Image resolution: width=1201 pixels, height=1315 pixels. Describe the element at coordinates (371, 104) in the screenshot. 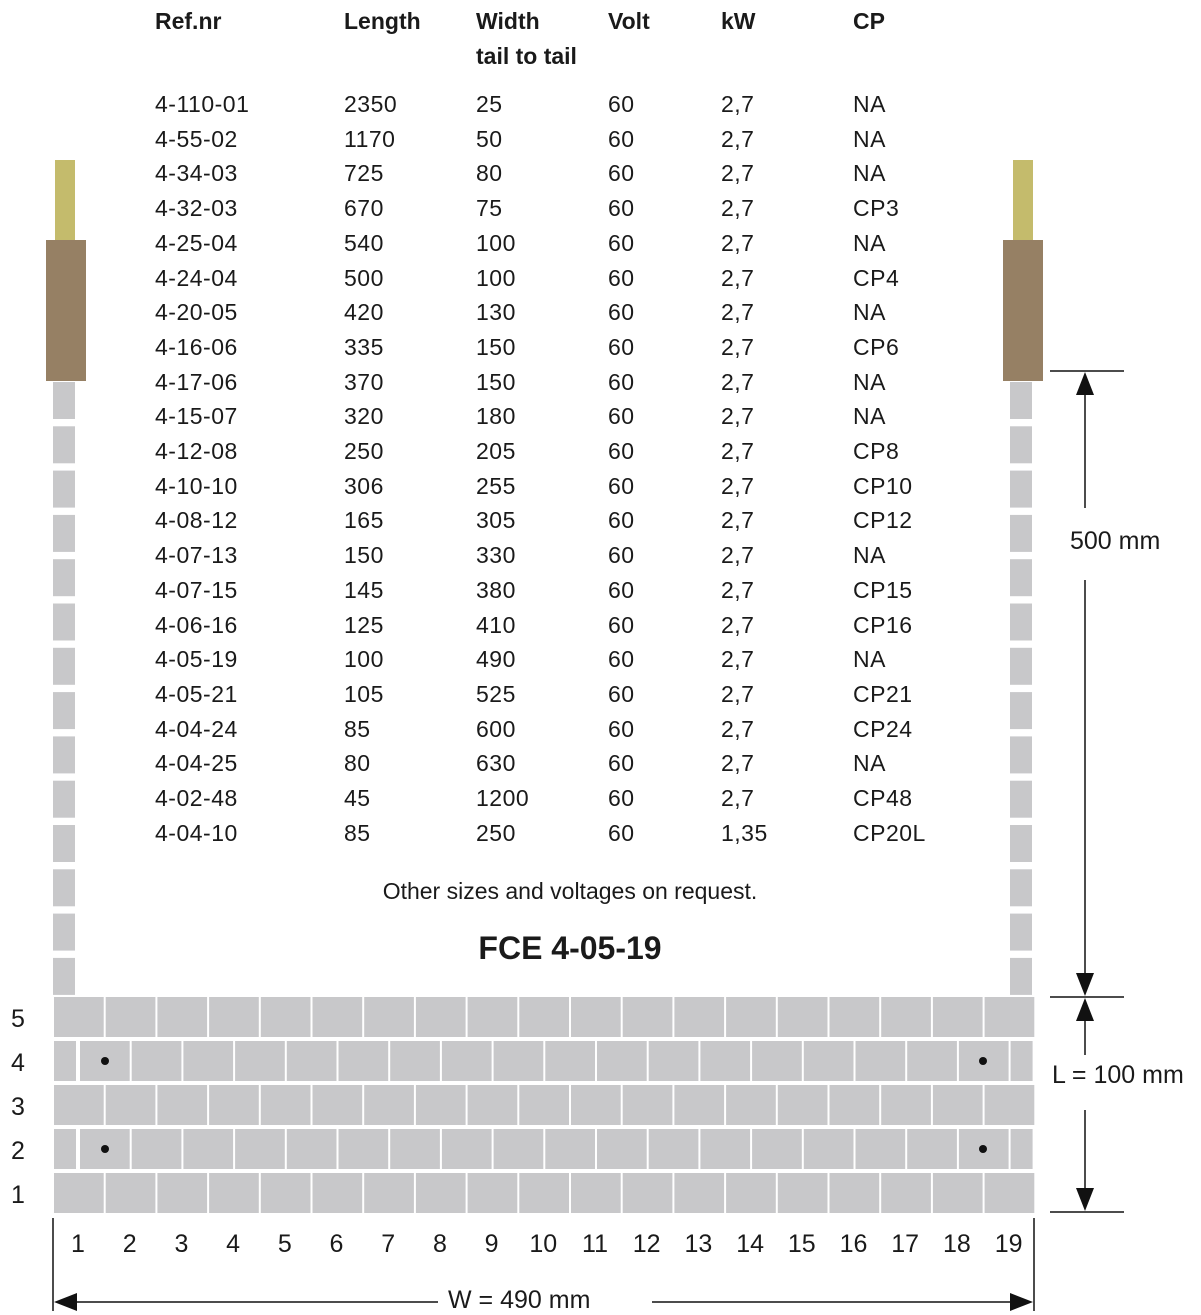

I see `table-cell-length: 2350` at that location.